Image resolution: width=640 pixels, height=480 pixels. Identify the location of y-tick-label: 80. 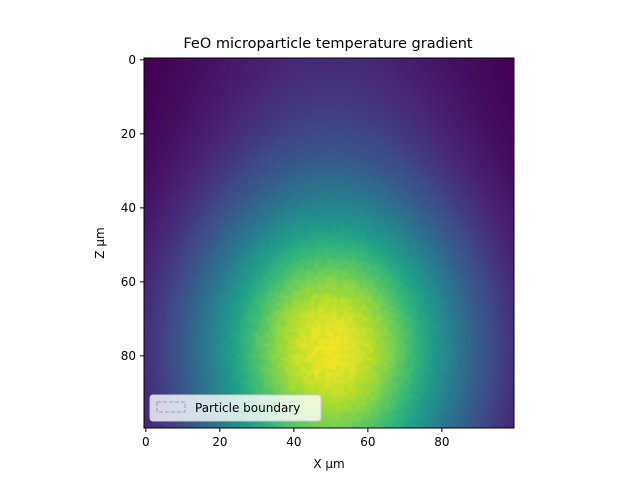
(128, 356).